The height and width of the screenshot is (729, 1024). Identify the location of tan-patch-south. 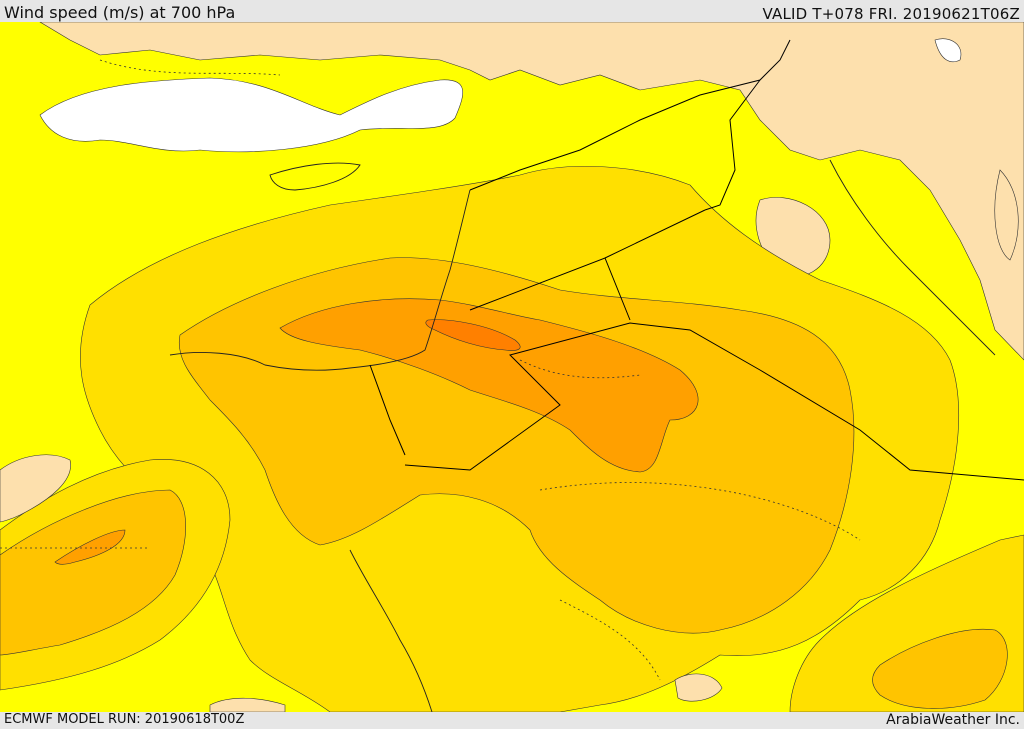
(698, 687).